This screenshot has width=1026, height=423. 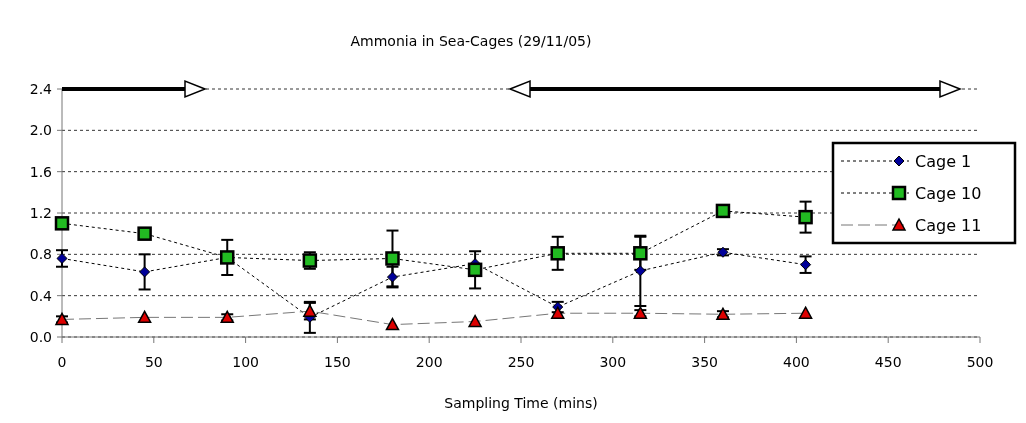 What do you see at coordinates (943, 161) in the screenshot?
I see `legend-label: Cage 1` at bounding box center [943, 161].